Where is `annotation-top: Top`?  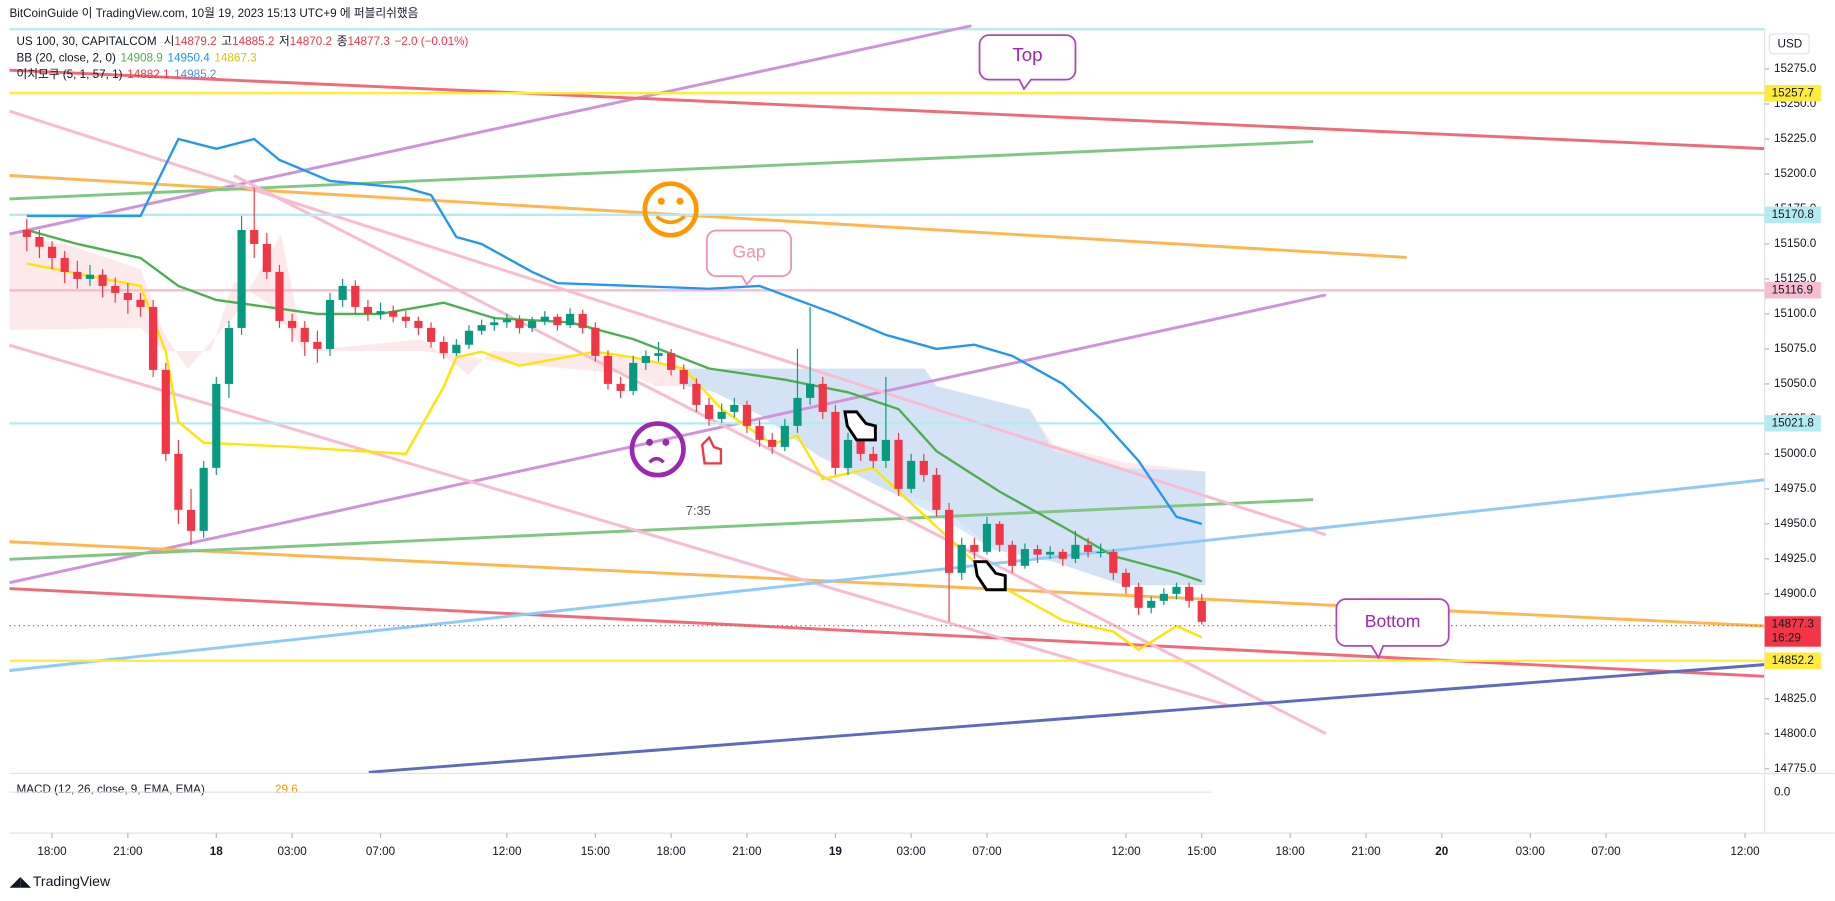 annotation-top: Top is located at coordinates (1027, 62).